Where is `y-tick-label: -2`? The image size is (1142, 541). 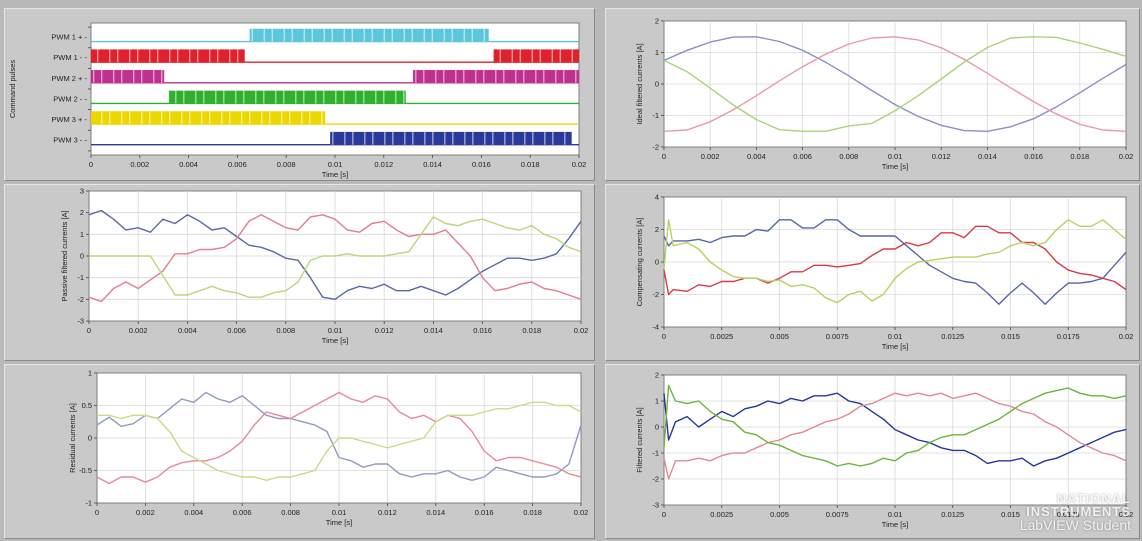
y-tick-label: -2 is located at coordinates (655, 479).